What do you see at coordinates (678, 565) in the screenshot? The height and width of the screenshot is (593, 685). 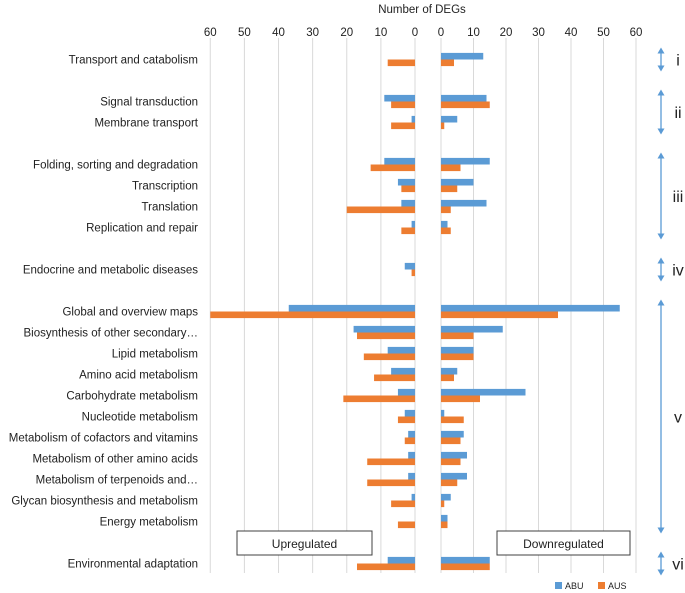 I see `group-label: vi` at bounding box center [678, 565].